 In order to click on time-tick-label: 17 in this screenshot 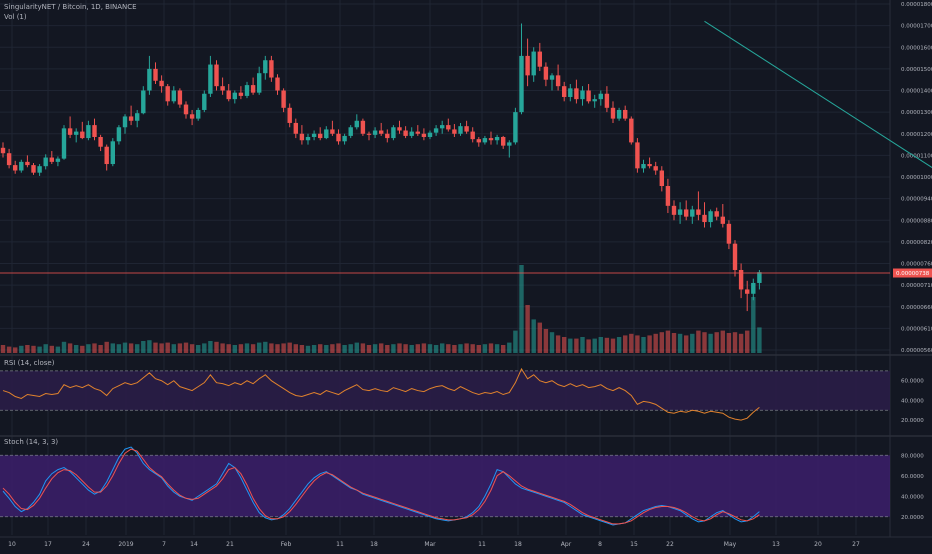, I will do `click(48, 544)`.